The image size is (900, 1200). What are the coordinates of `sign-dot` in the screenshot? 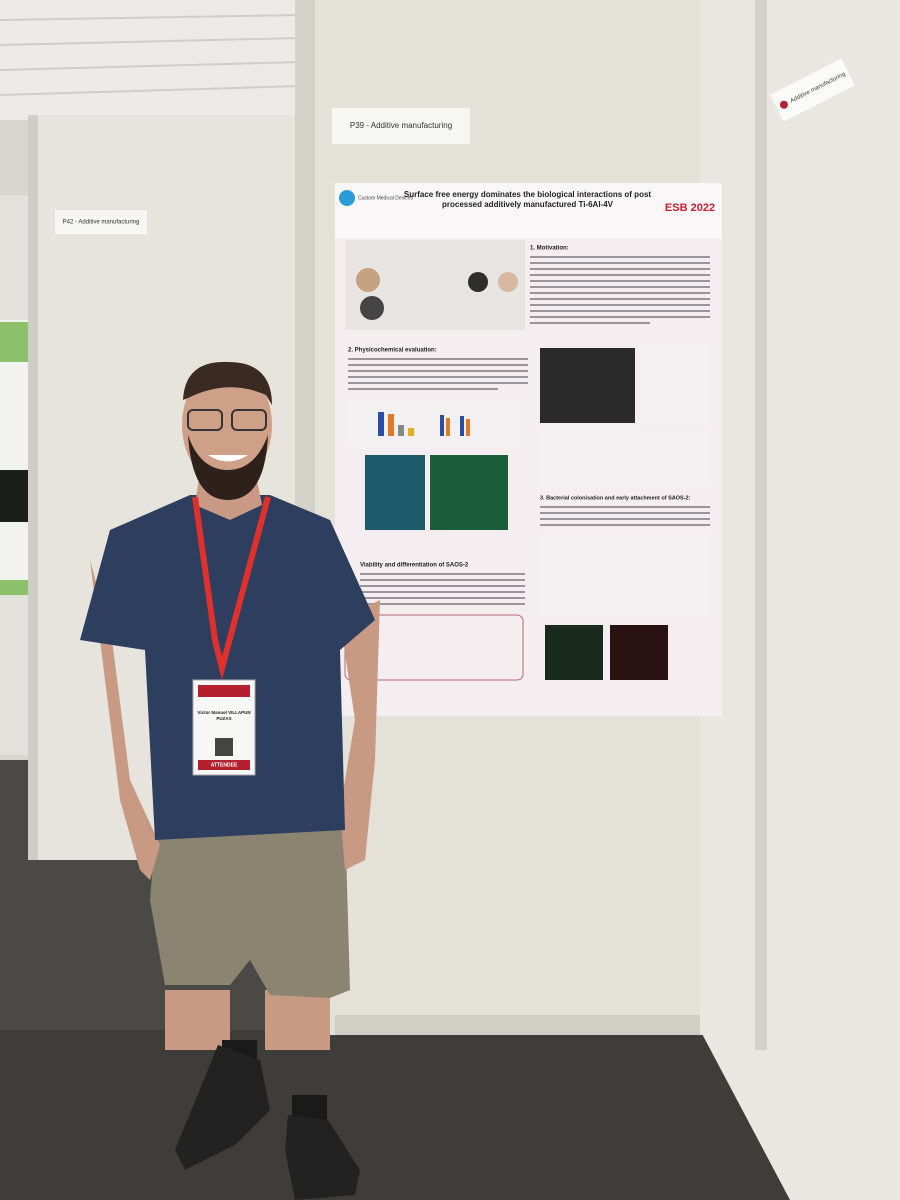 It's located at (783, 104).